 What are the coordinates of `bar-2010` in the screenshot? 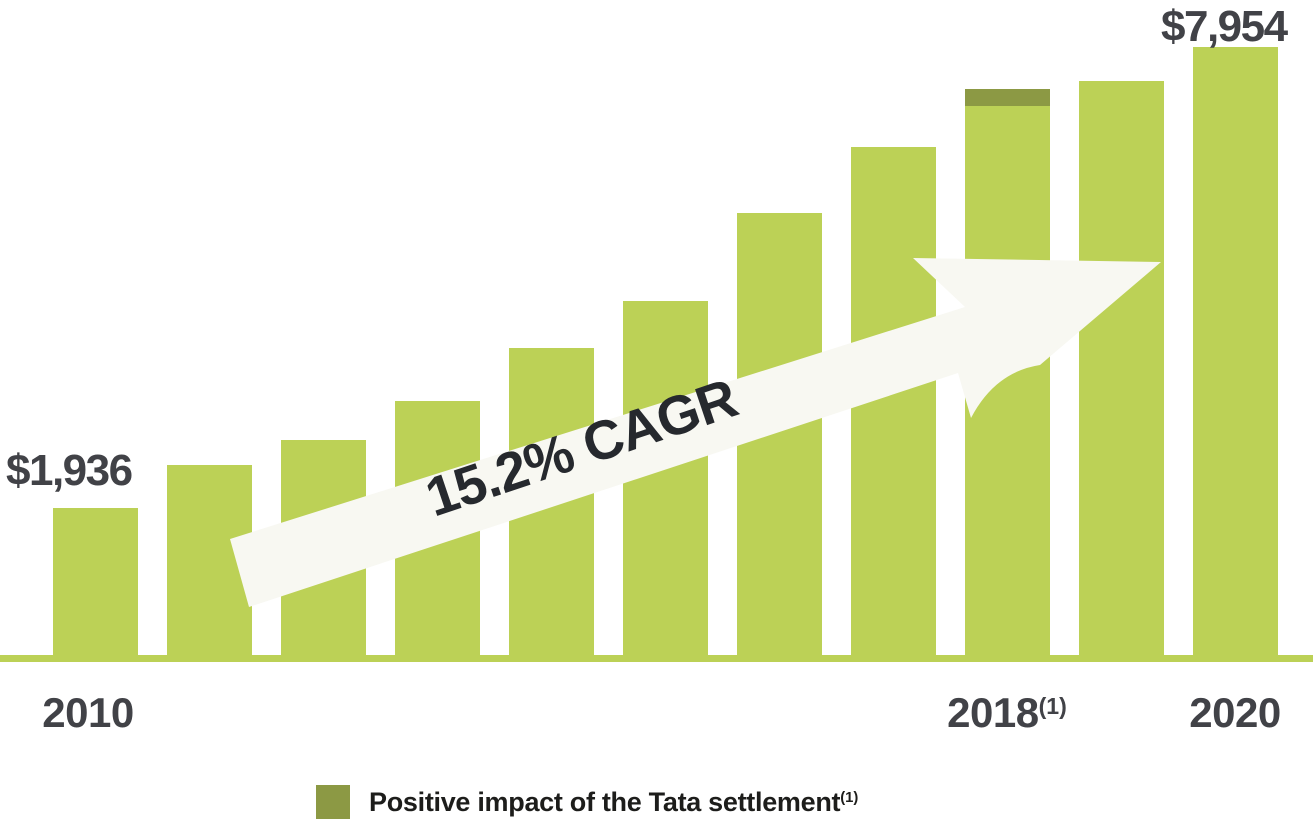 It's located at (95, 582).